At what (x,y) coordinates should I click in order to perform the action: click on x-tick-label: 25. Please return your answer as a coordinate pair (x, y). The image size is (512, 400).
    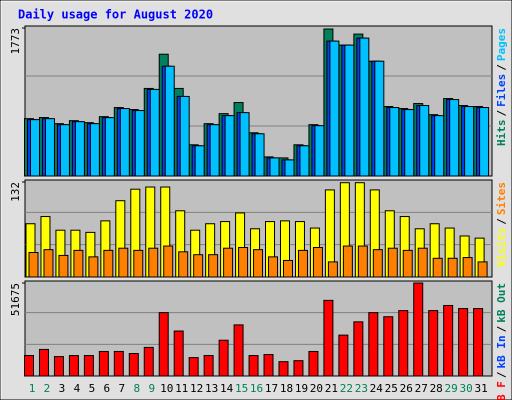
    Looking at the image, I should click on (391, 388).